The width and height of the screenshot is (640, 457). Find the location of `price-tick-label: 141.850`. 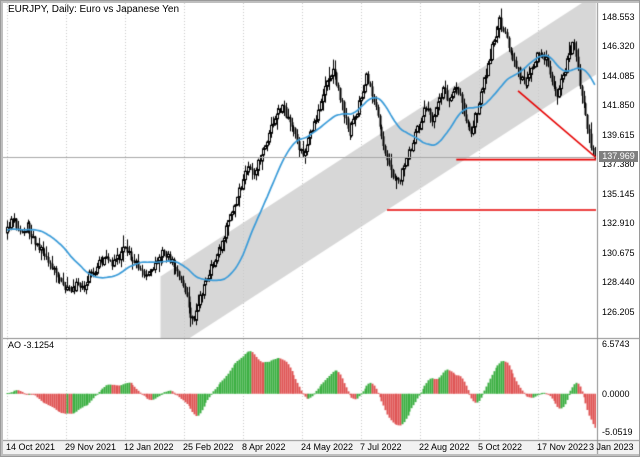

price-tick-label: 141.850 is located at coordinates (618, 105).